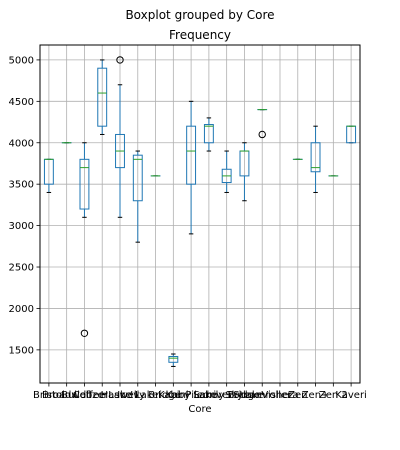 The width and height of the screenshot is (400, 450). What do you see at coordinates (21, 309) in the screenshot?
I see `y-tick-label: 2000` at bounding box center [21, 309].